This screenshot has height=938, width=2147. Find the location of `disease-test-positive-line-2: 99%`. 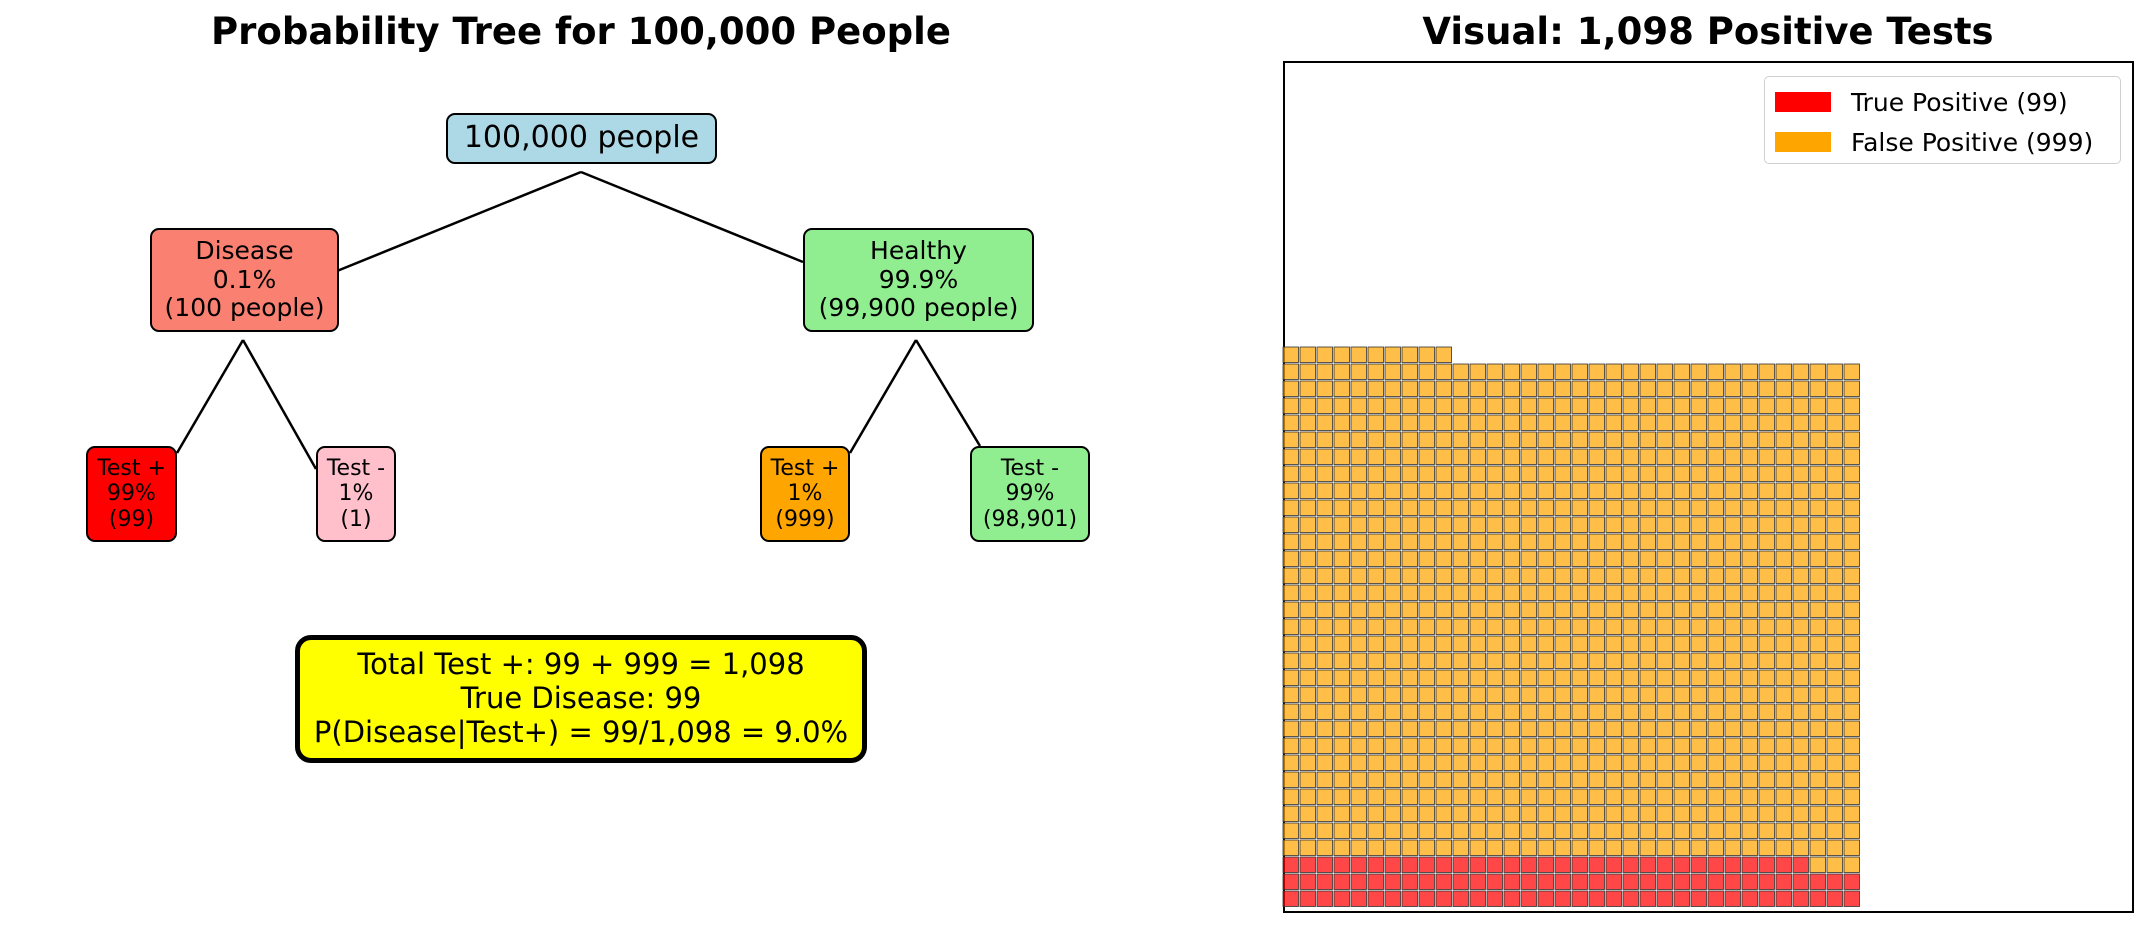

disease-test-positive-line-2: 99% is located at coordinates (131, 494).